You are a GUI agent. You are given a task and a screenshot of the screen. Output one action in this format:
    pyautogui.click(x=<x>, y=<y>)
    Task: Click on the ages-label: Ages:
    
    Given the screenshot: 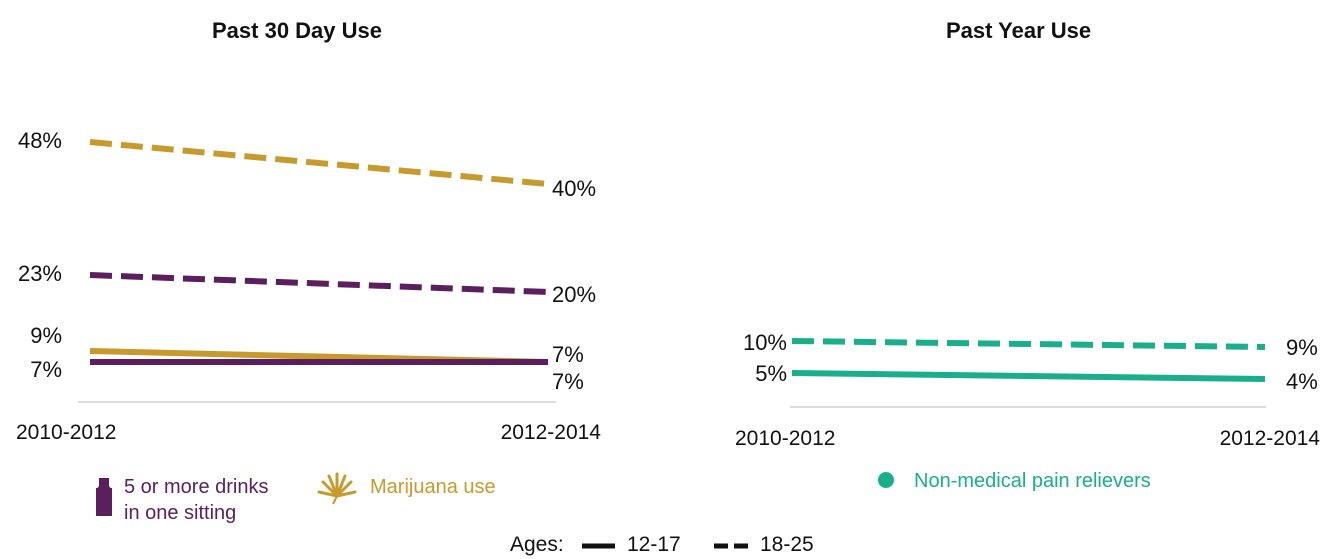 What is the action you would take?
    pyautogui.click(x=537, y=544)
    